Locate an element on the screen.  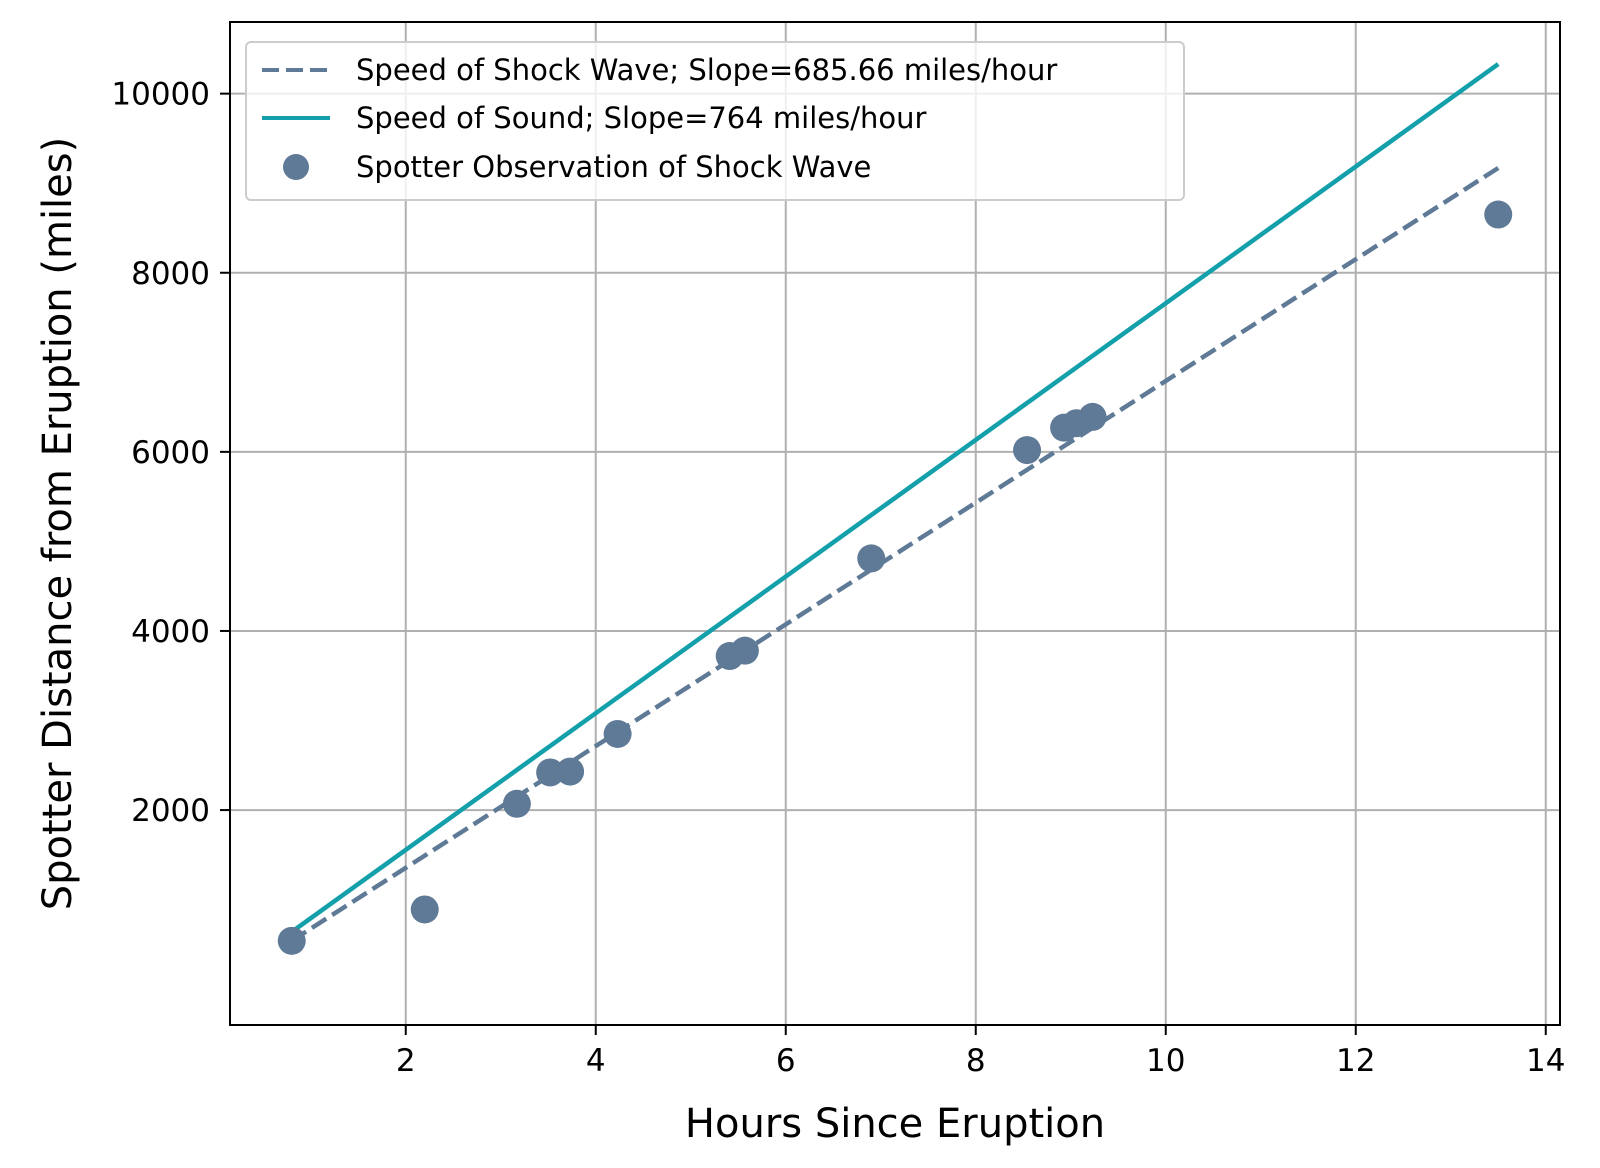
y-axis-label: Spotter Distance from Eruption (miles) is located at coordinates (58, 523).